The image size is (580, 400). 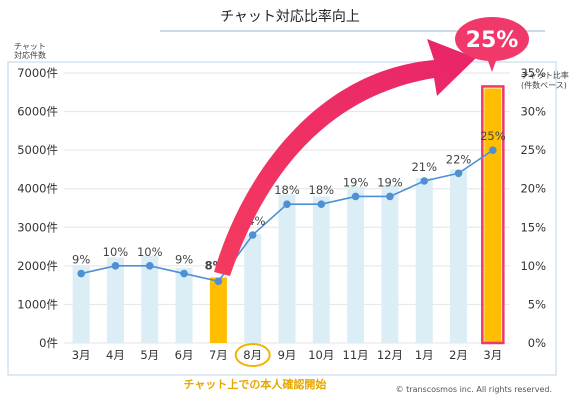 I want to click on callout-text: 25%, so click(x=492, y=40).